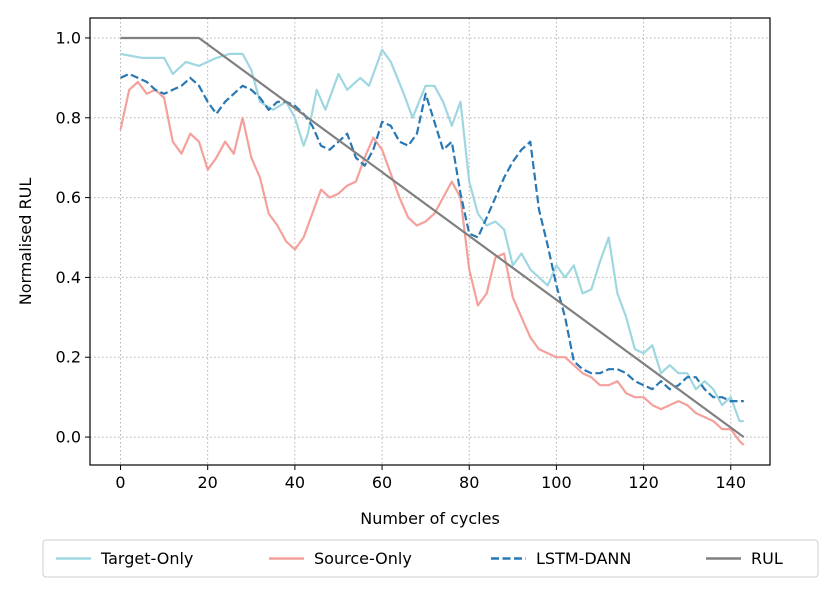 The width and height of the screenshot is (831, 592). I want to click on x-tick-label: 140, so click(730, 482).